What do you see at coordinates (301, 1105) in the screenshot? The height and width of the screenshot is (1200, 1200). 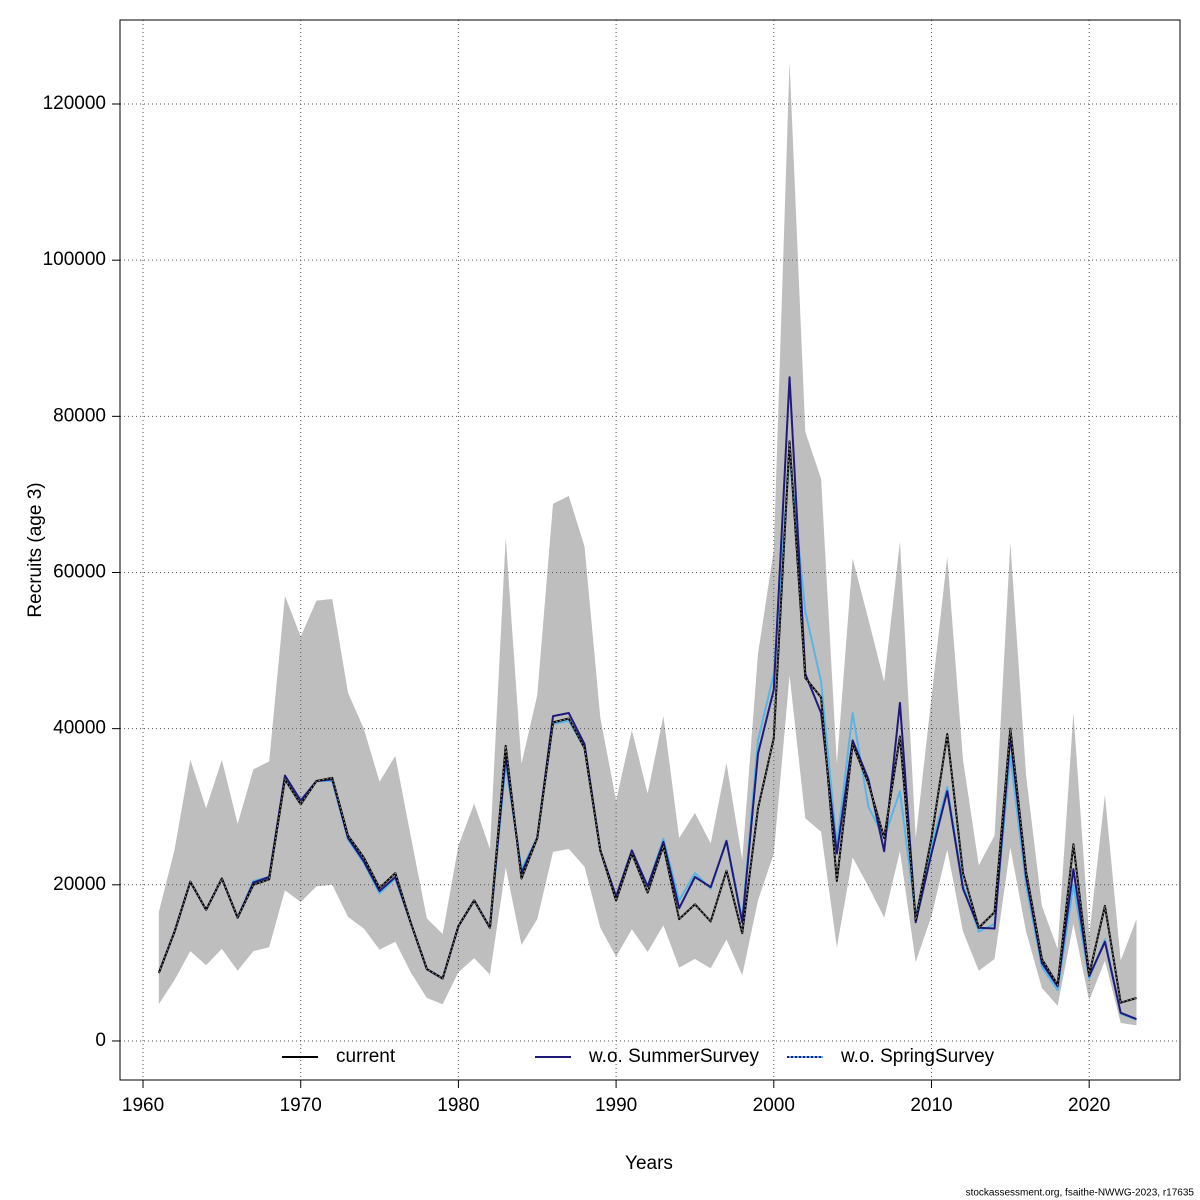 I see `x-tick-label: 1970` at bounding box center [301, 1105].